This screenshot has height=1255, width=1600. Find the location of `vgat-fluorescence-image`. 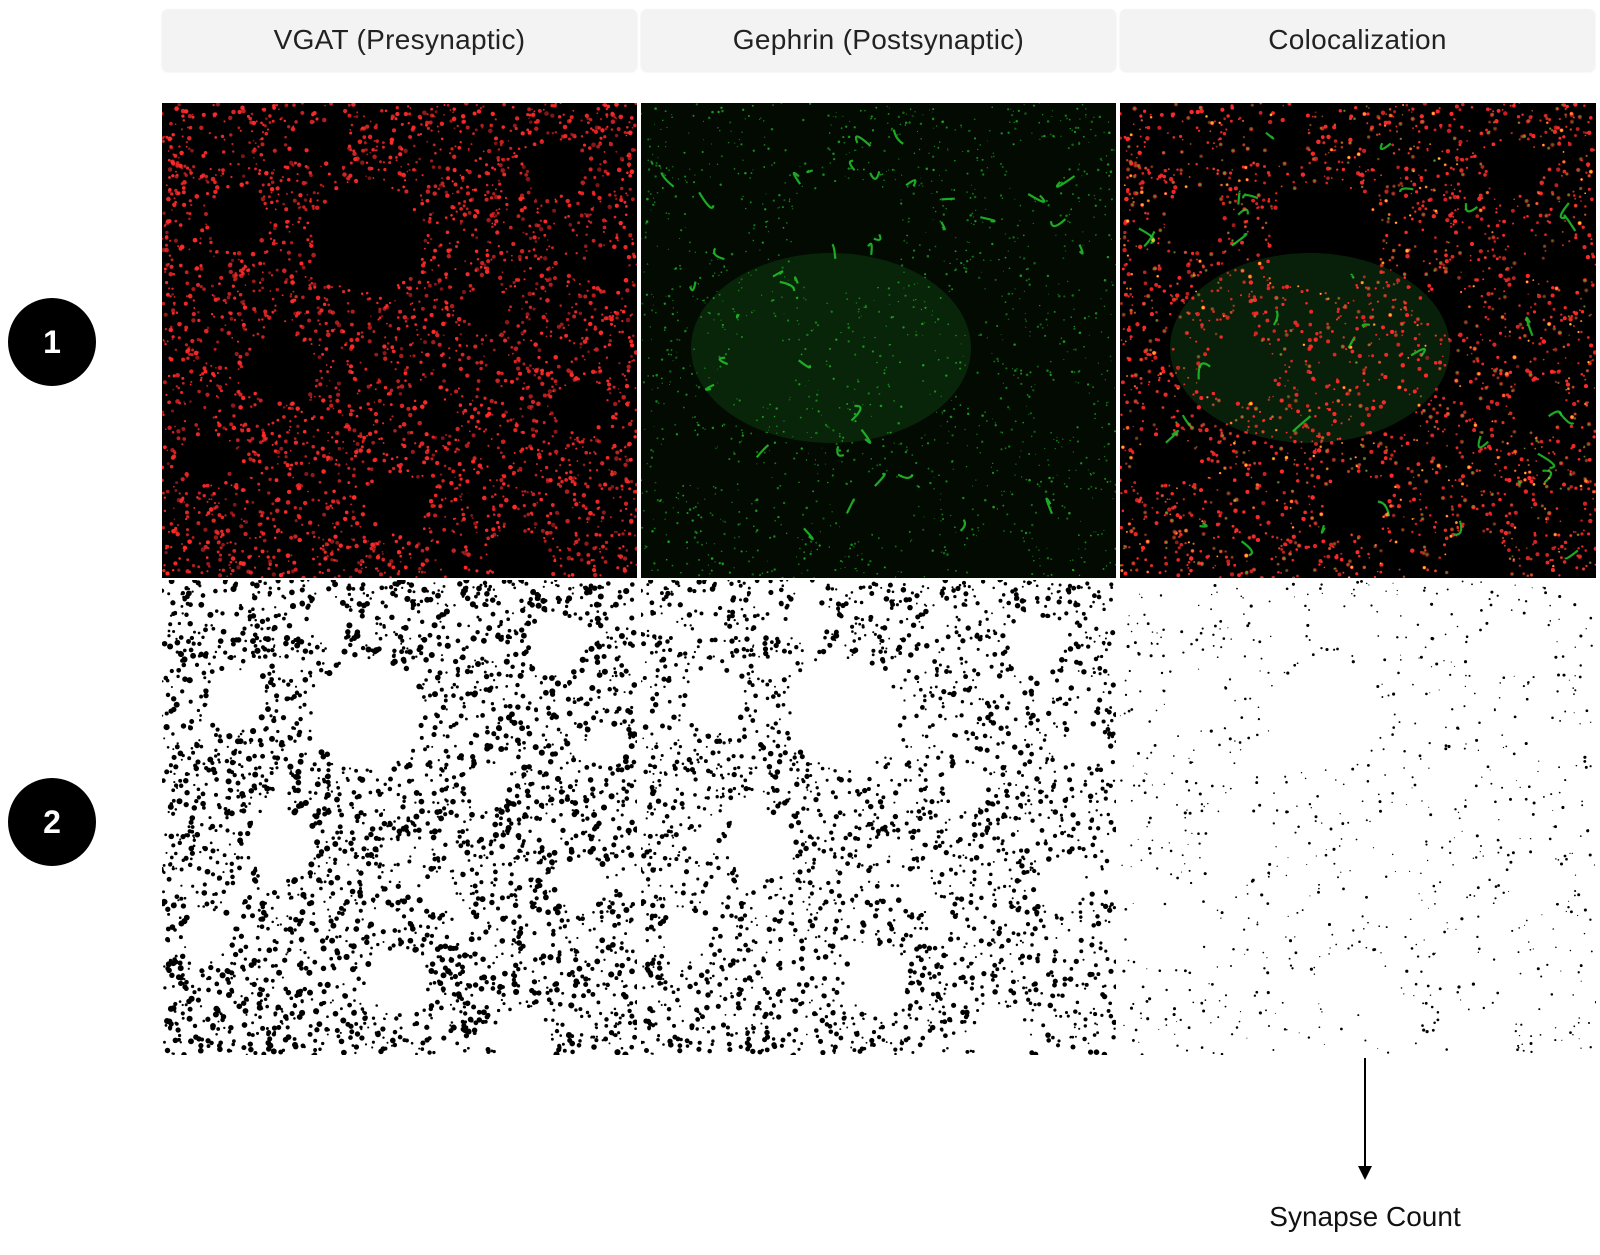

vgat-fluorescence-image is located at coordinates (399, 340).